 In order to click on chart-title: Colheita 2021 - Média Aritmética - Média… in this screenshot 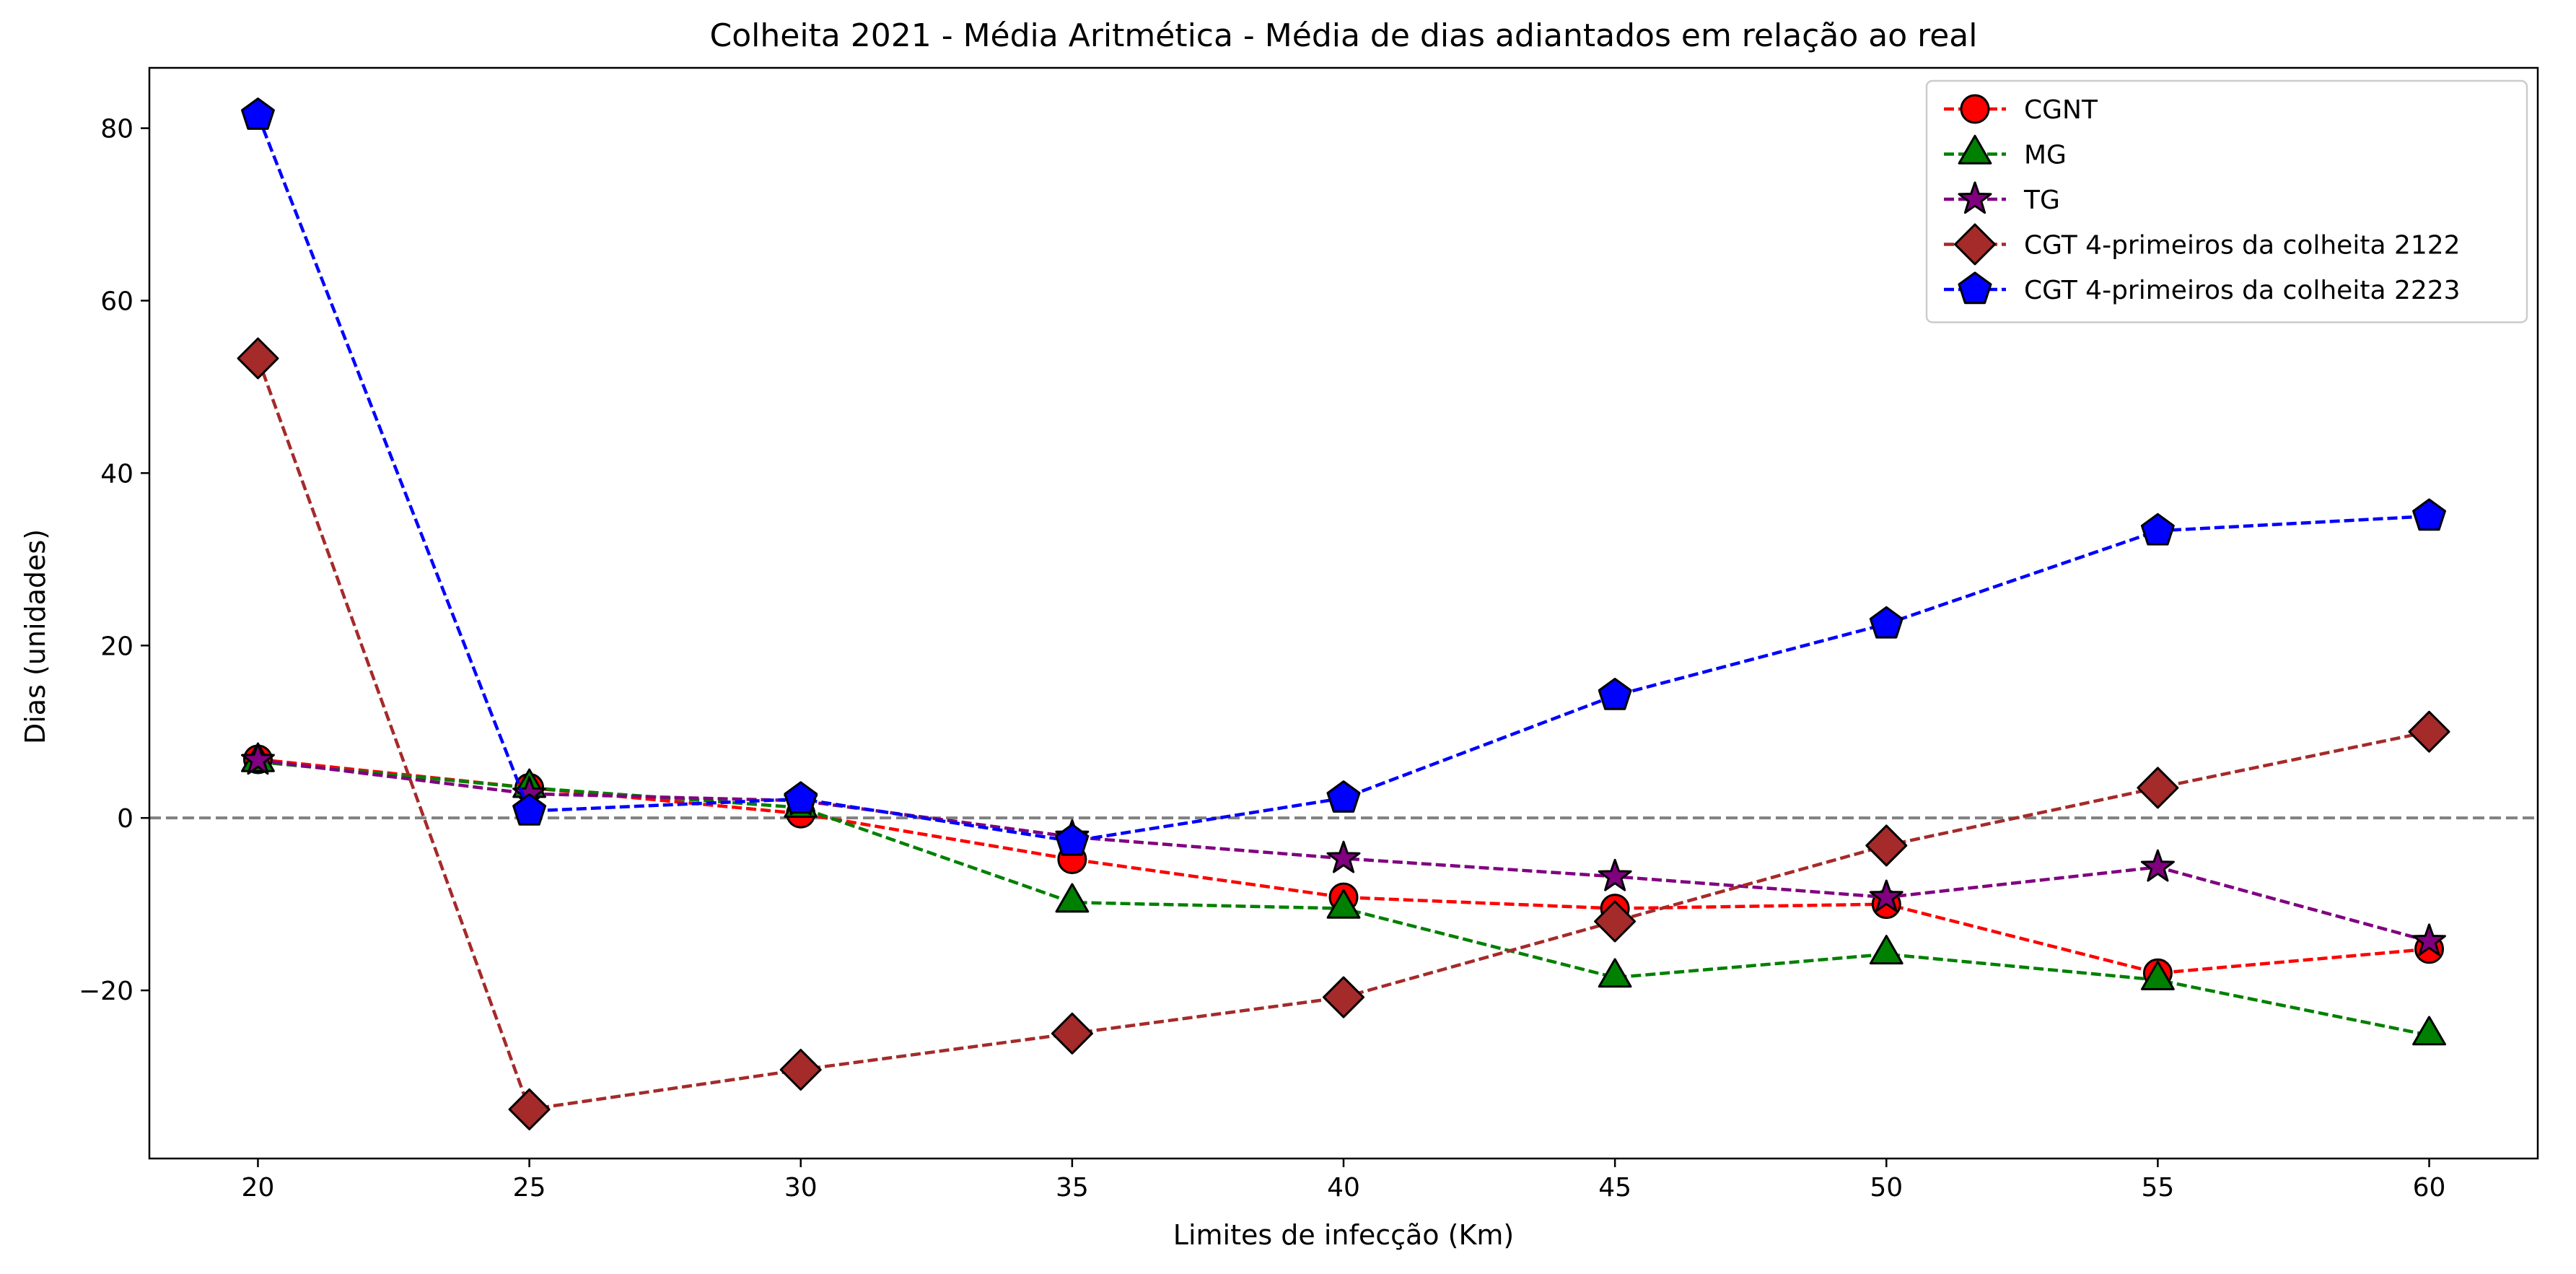, I will do `click(1344, 36)`.